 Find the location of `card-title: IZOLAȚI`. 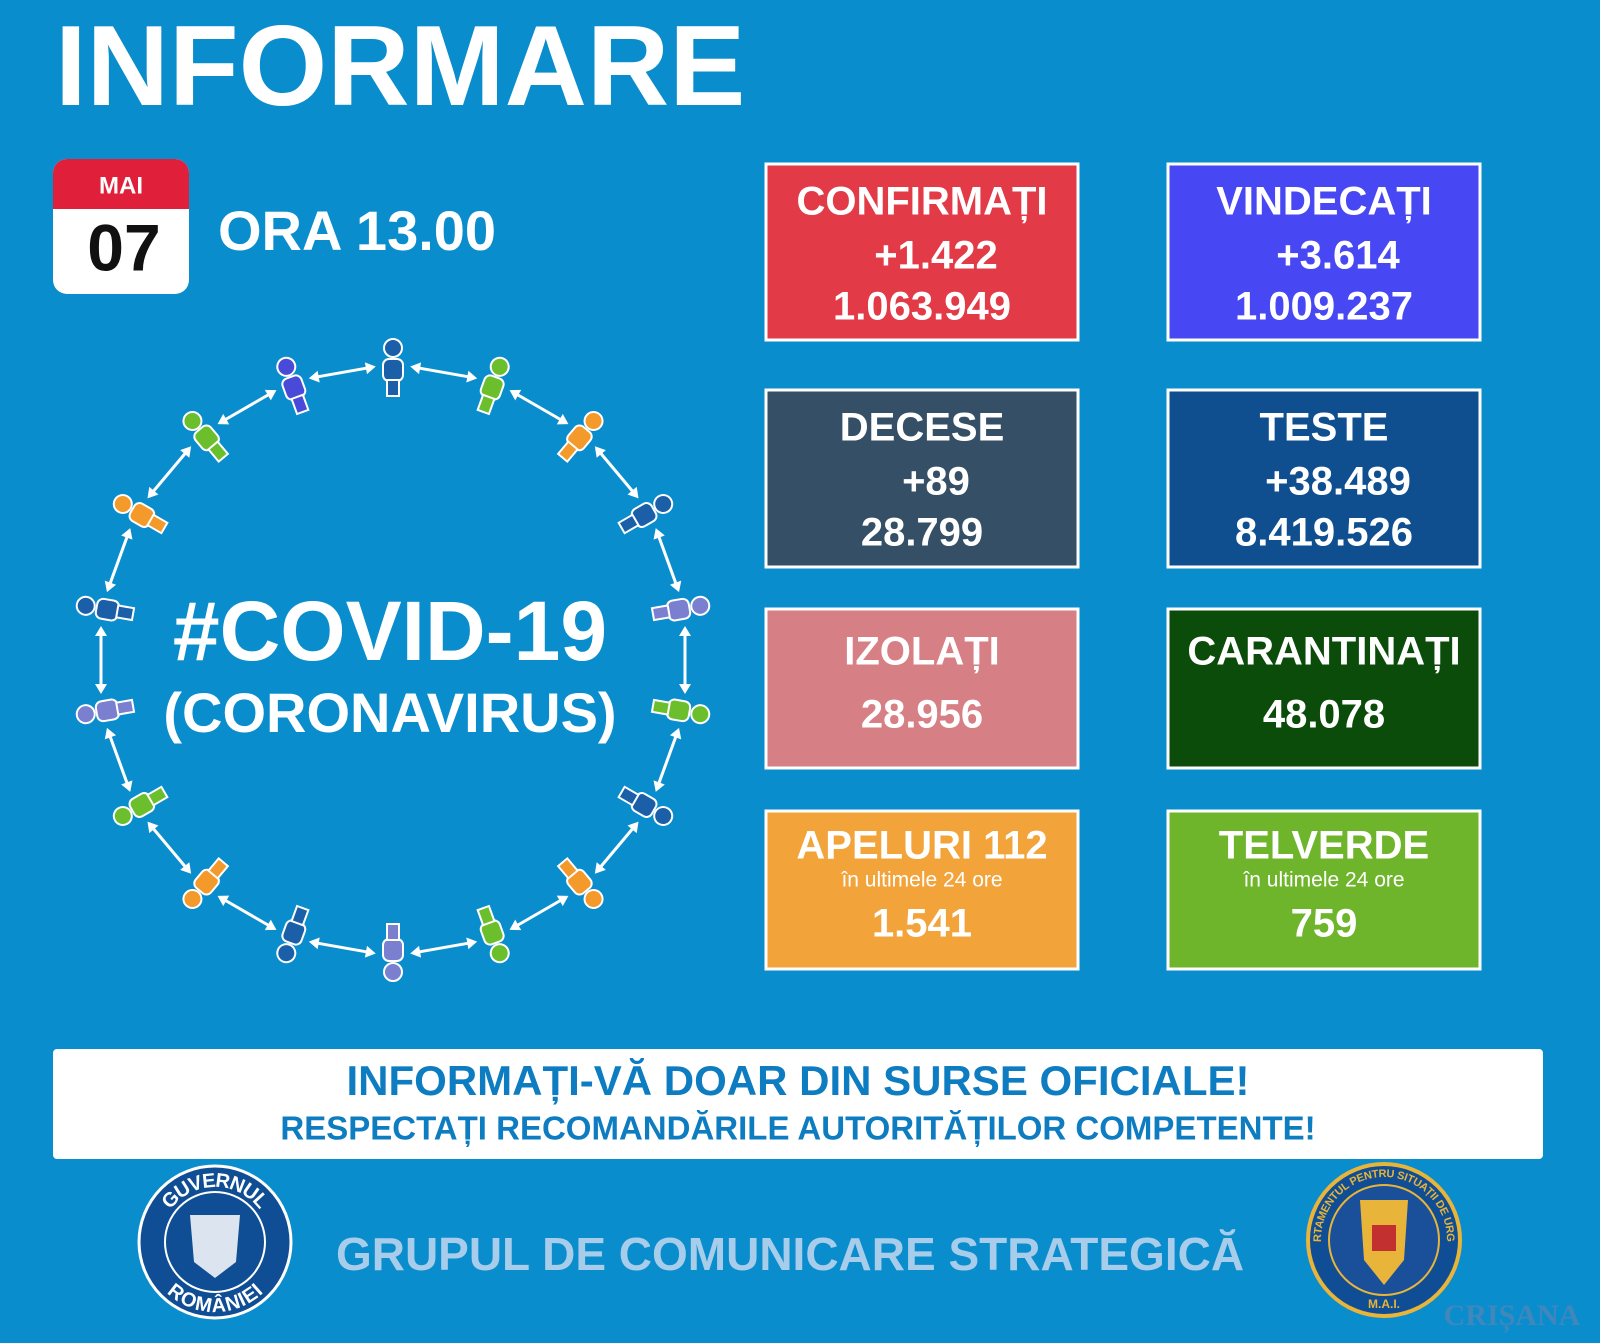

card-title: IZOLAȚI is located at coordinates (922, 652).